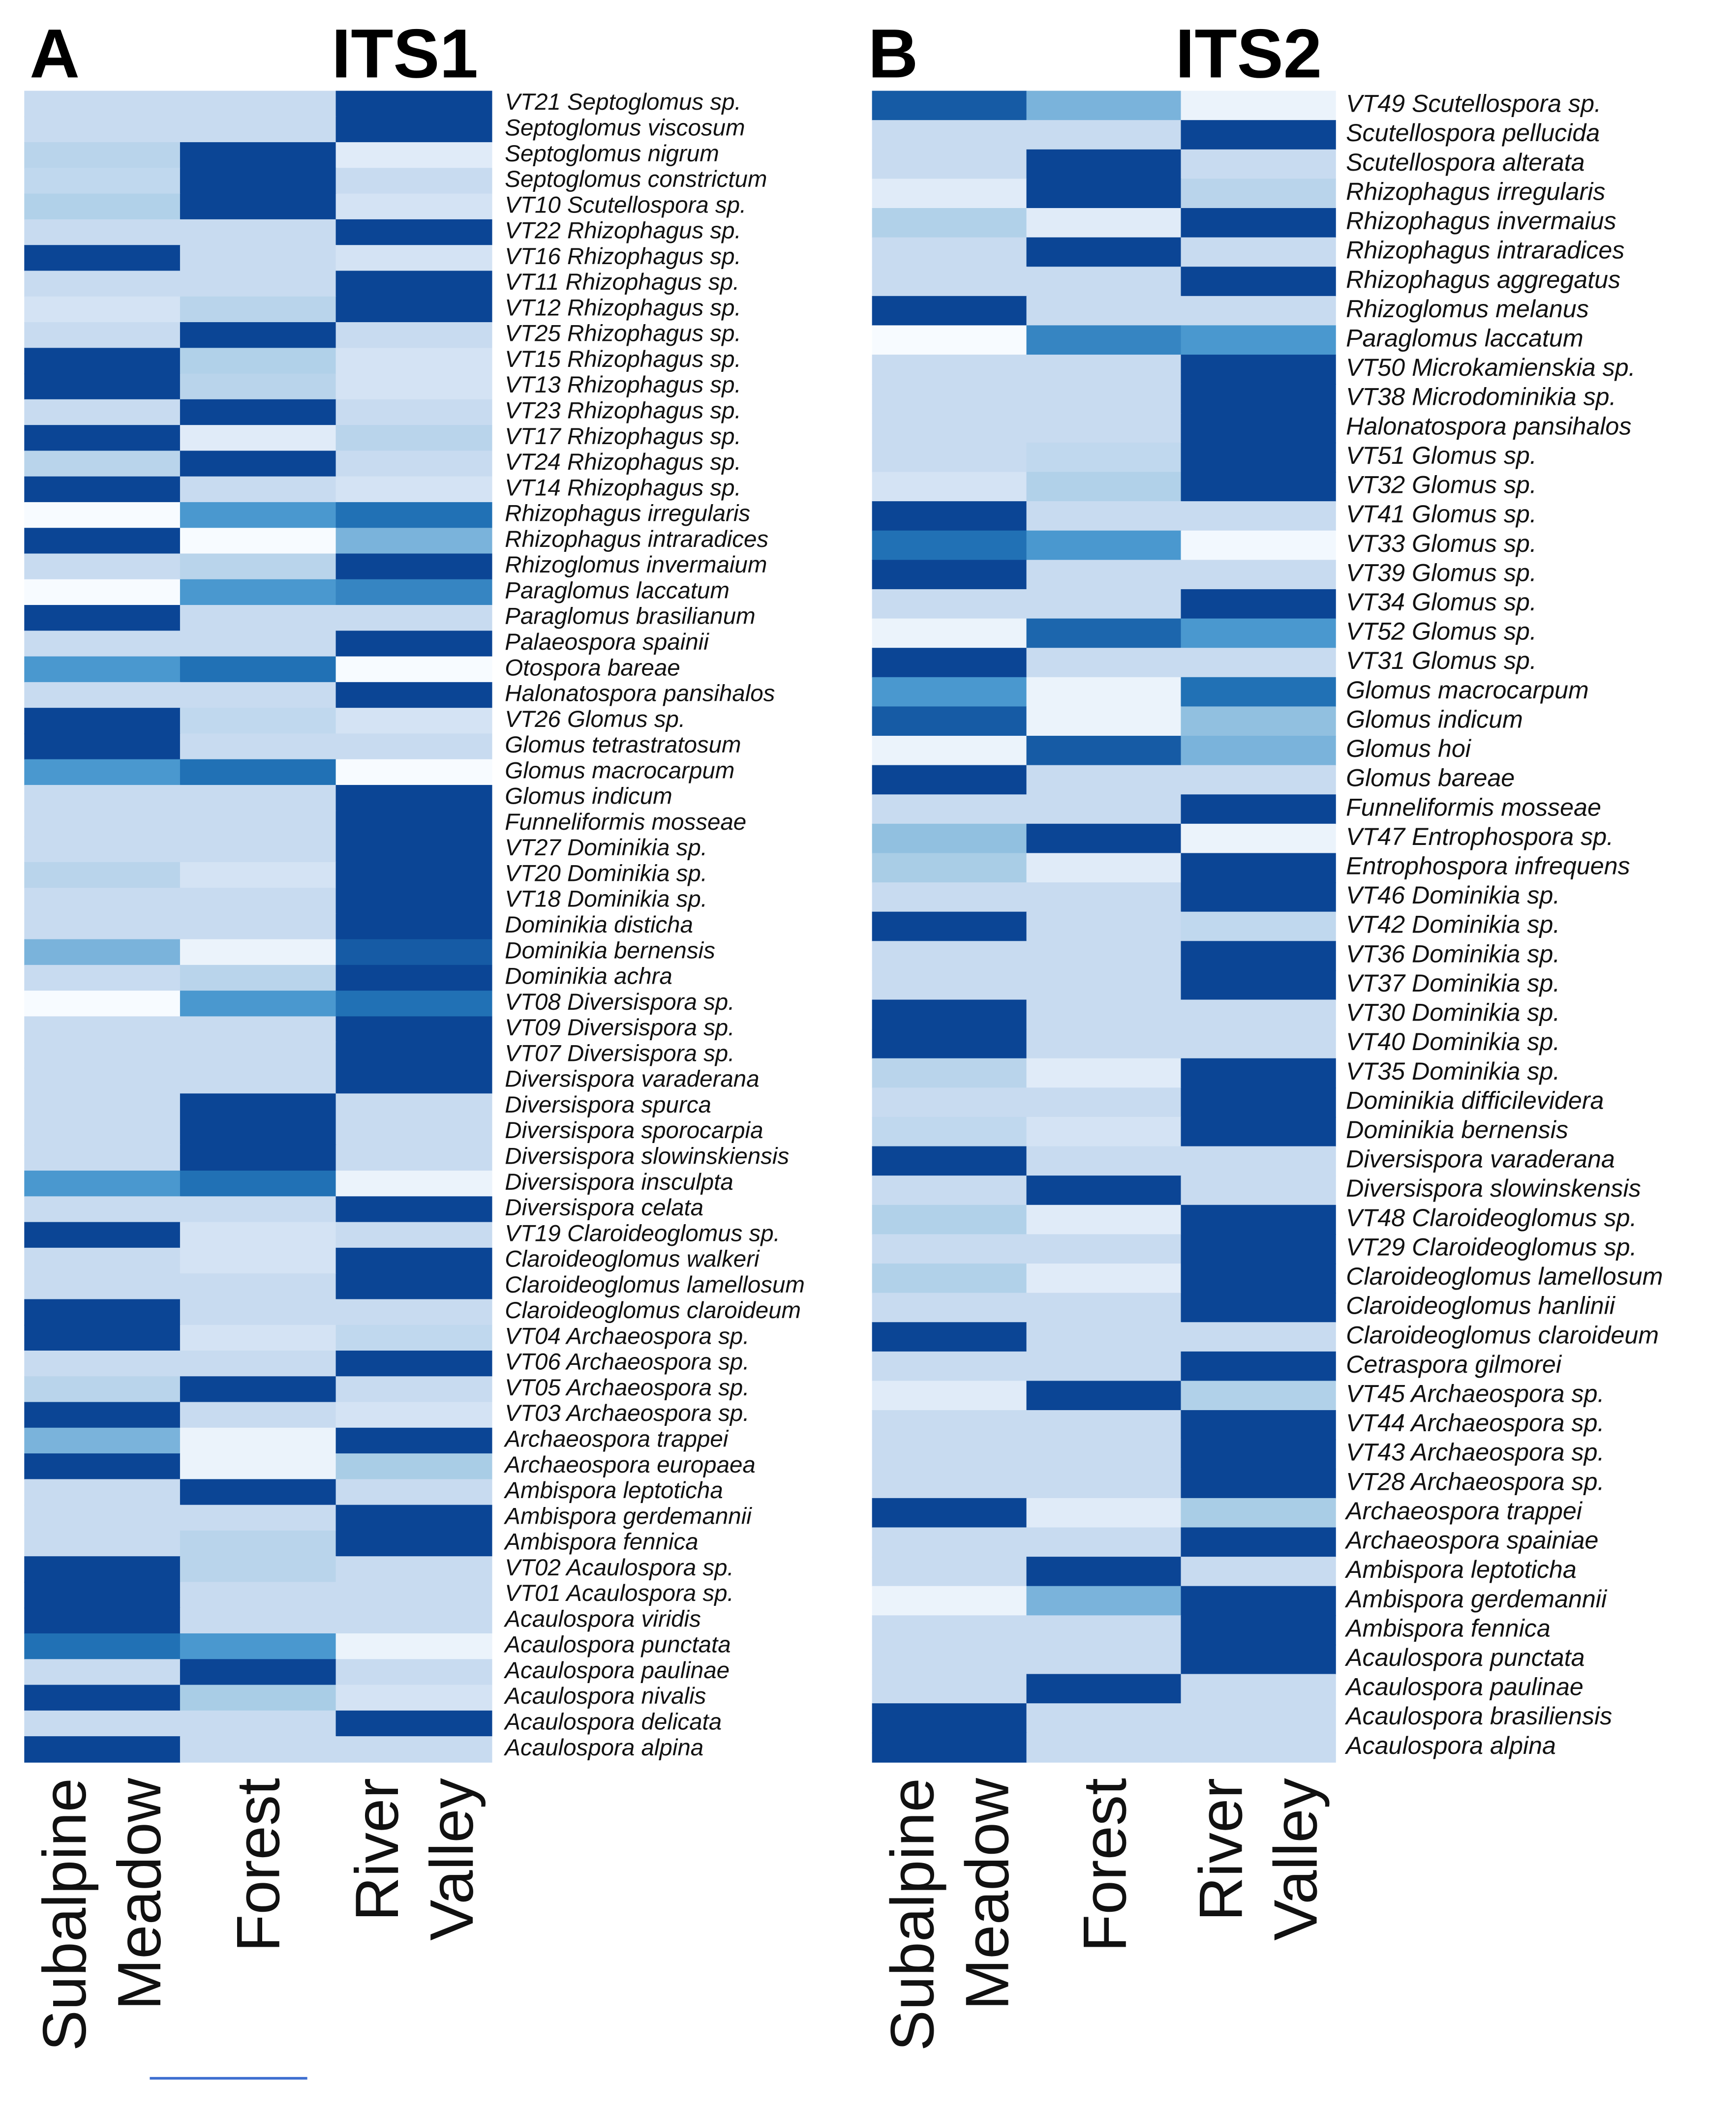 The height and width of the screenshot is (2109, 1736). What do you see at coordinates (1493, 1189) in the screenshot?
I see `row-label: Diversispora slowinskensis` at bounding box center [1493, 1189].